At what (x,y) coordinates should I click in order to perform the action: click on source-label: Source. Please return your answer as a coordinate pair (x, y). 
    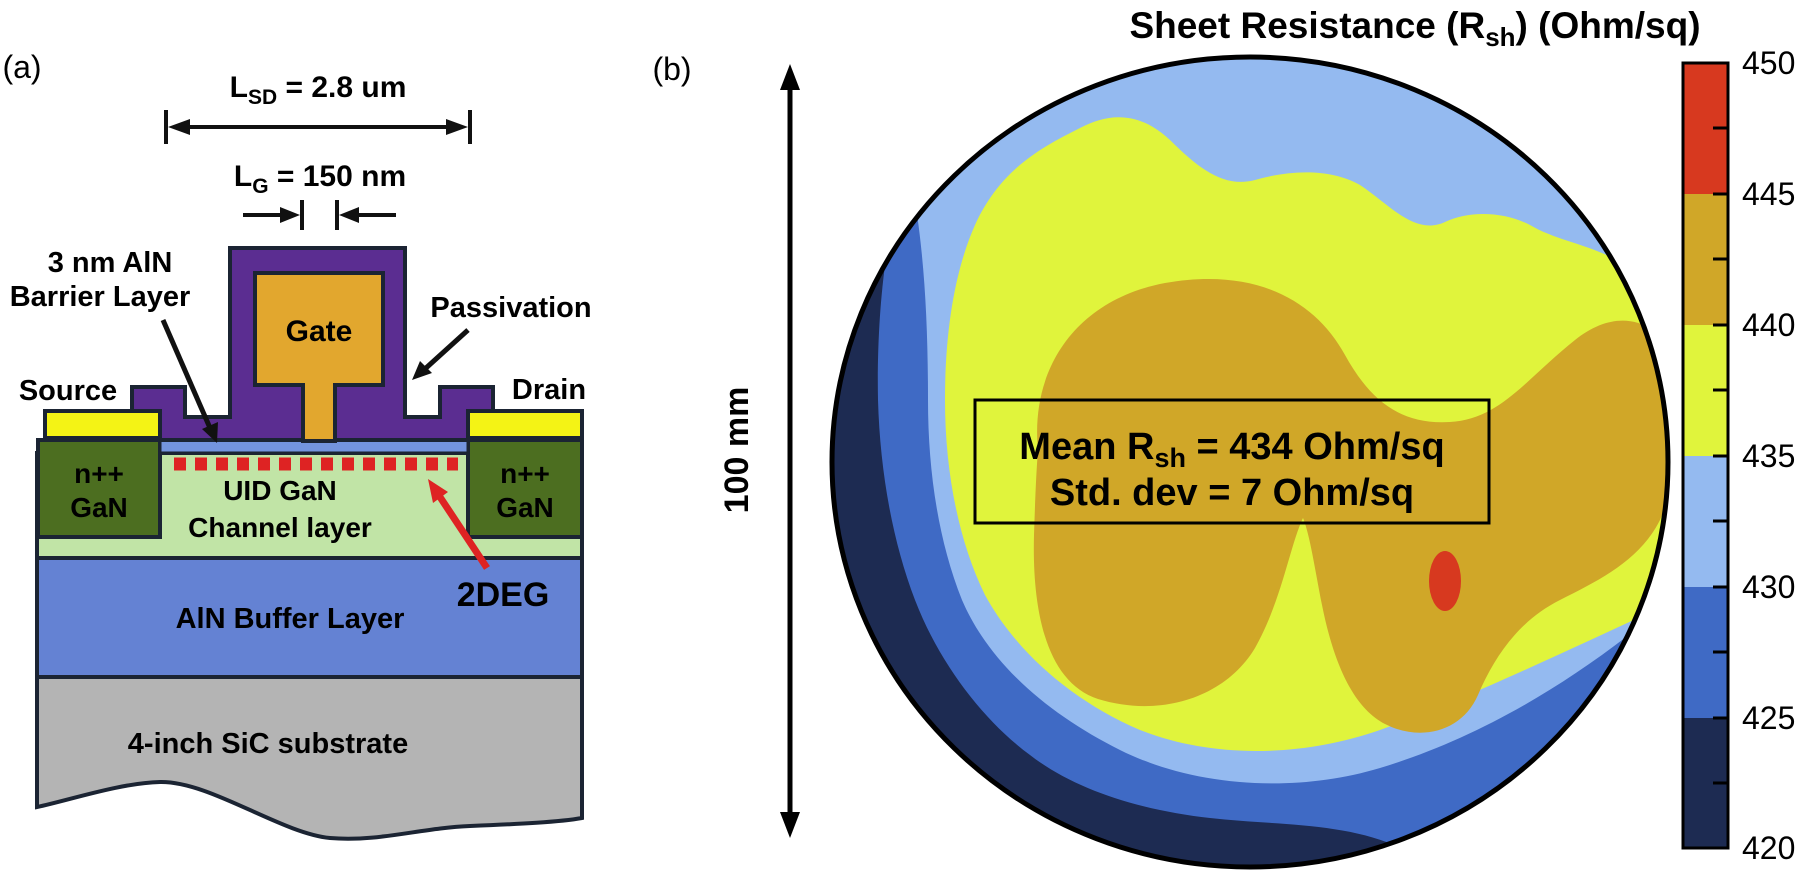
    Looking at the image, I should click on (68, 391).